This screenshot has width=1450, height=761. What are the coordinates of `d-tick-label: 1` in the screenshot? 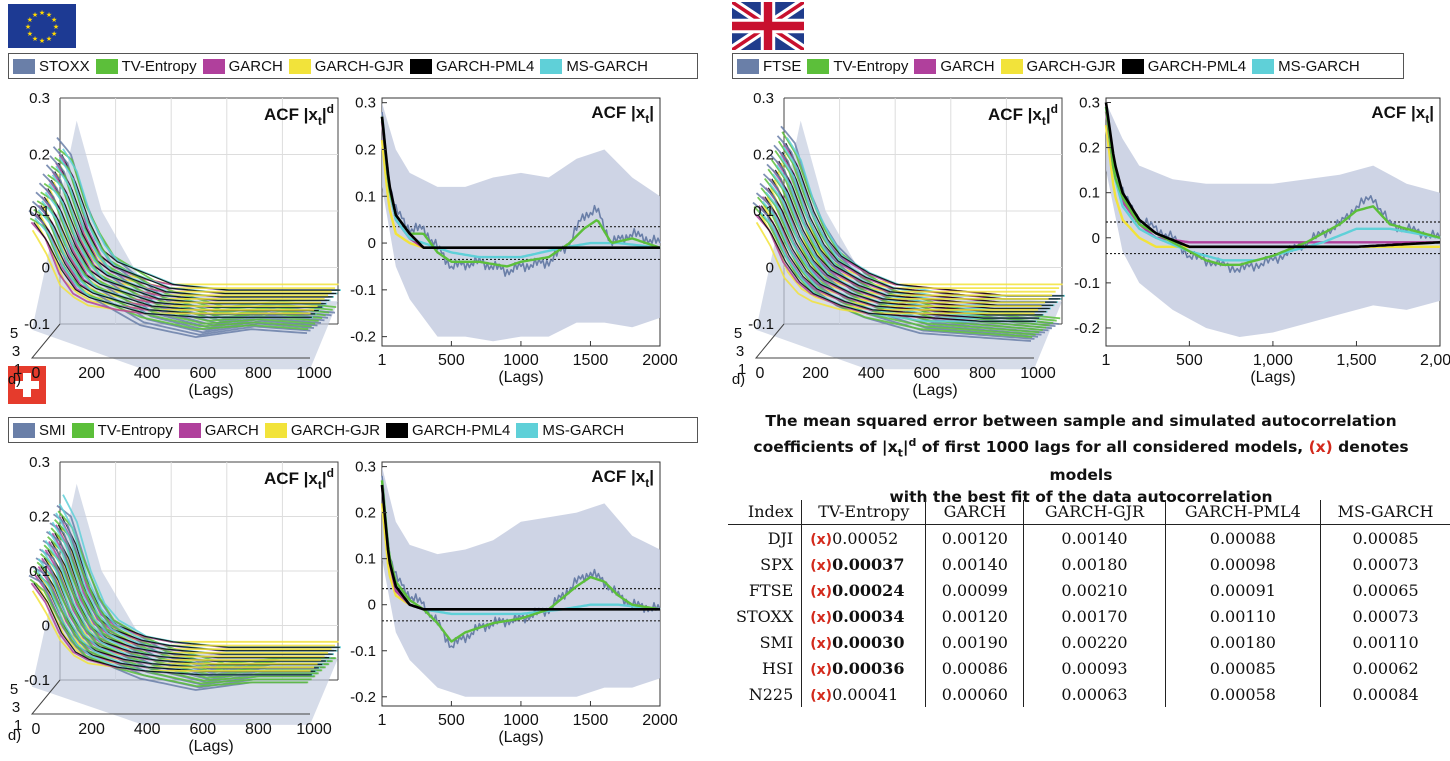 It's located at (18, 369).